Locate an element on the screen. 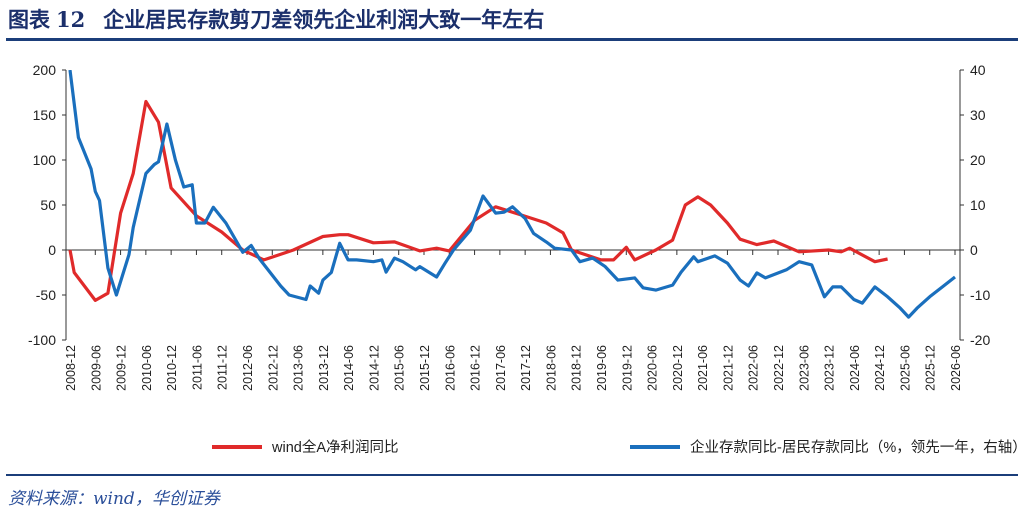 The width and height of the screenshot is (1024, 519). legend-label: wind全A净利润同比 is located at coordinates (335, 447).